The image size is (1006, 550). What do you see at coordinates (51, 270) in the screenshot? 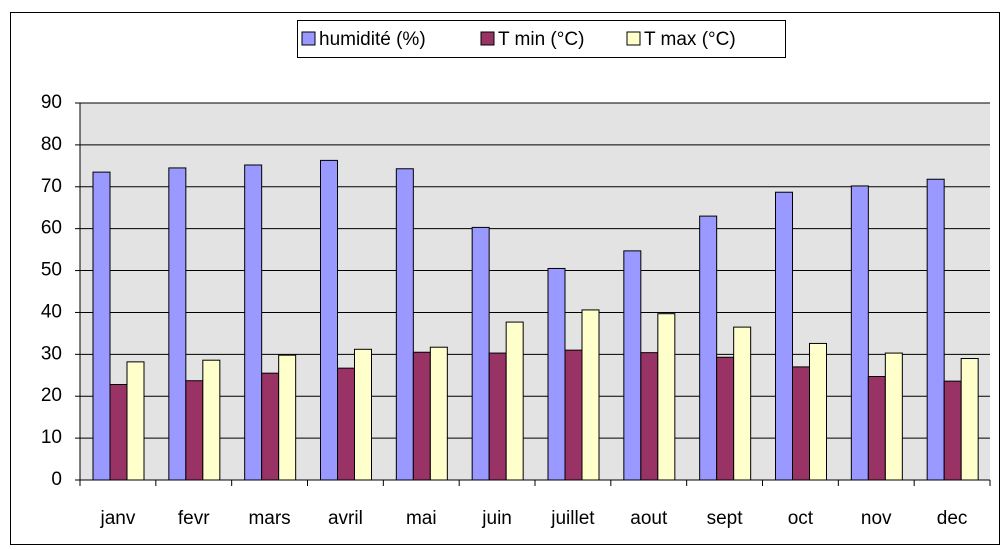
I see `y-tick-label: 50` at bounding box center [51, 270].